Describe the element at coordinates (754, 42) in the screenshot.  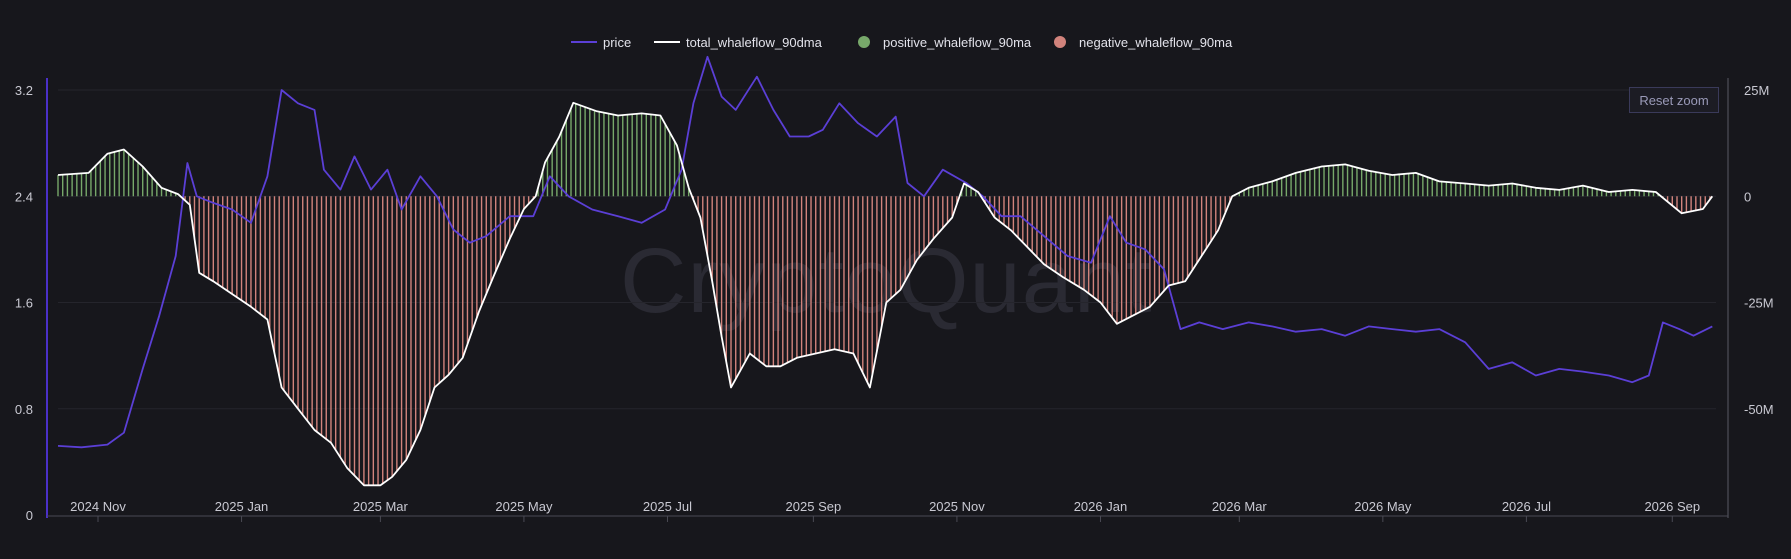
I see `legend-label: total_whaleflow_90dma` at that location.